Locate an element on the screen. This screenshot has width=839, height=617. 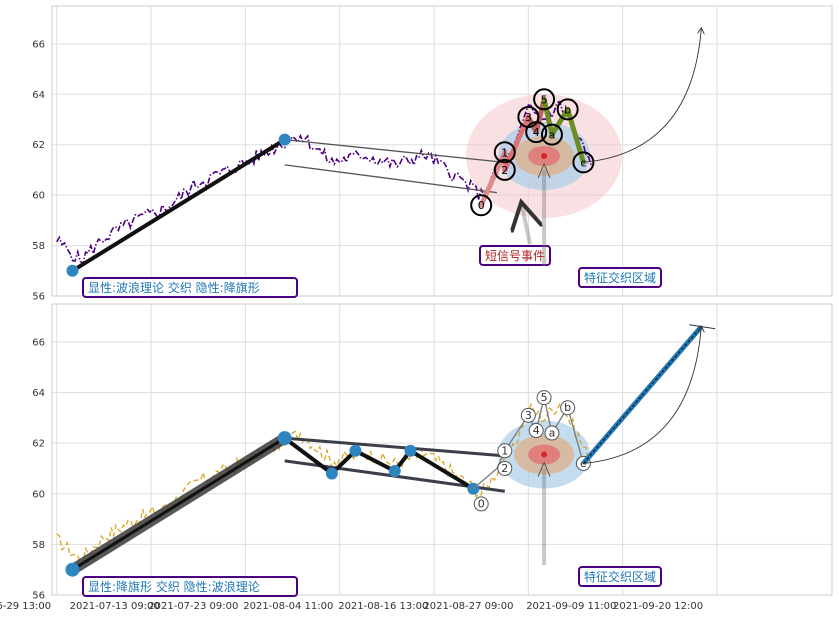
x-tick-label: 2021-07-23 09:00 is located at coordinates (193, 606).